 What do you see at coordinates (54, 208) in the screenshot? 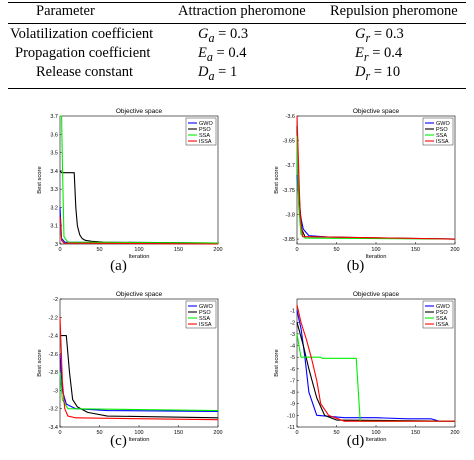
I see `y-tick-label: 3.2` at bounding box center [54, 208].